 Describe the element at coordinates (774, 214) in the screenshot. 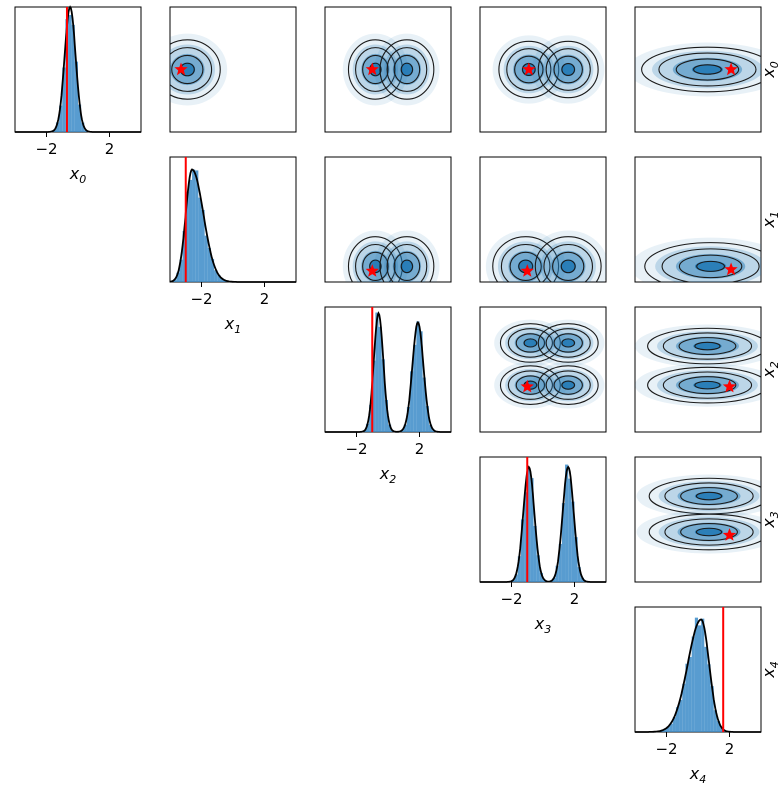

I see `y-axis-label-subscript: 1` at that location.